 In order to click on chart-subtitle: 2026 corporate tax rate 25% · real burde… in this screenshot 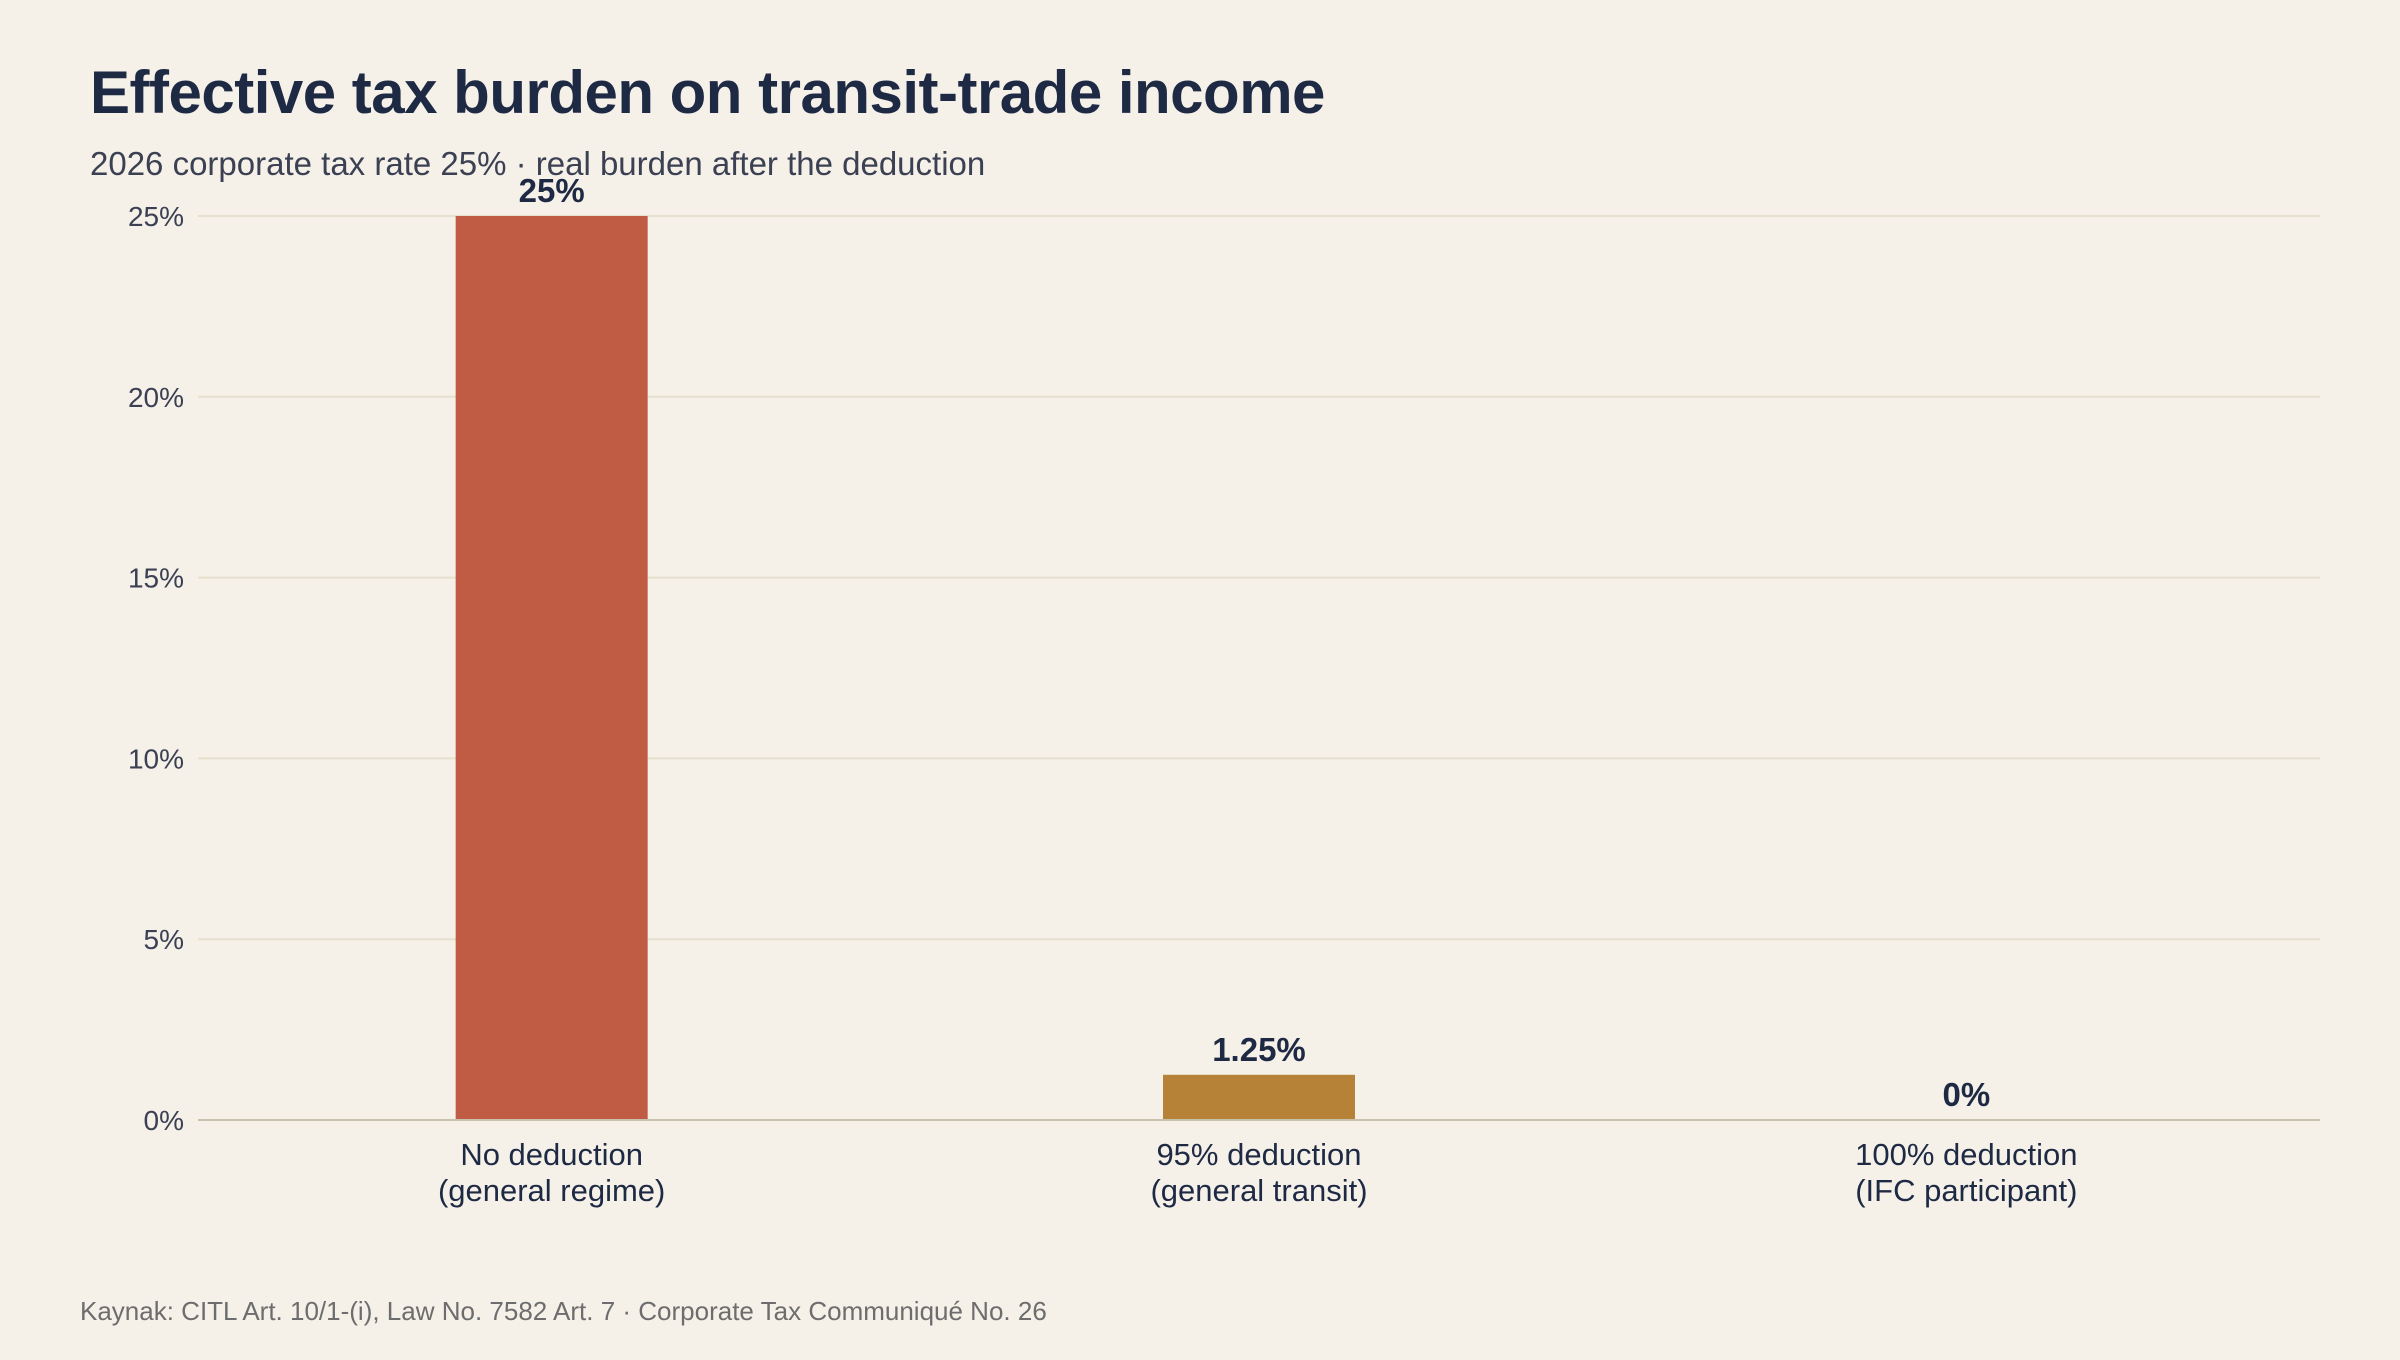, I will do `click(538, 163)`.